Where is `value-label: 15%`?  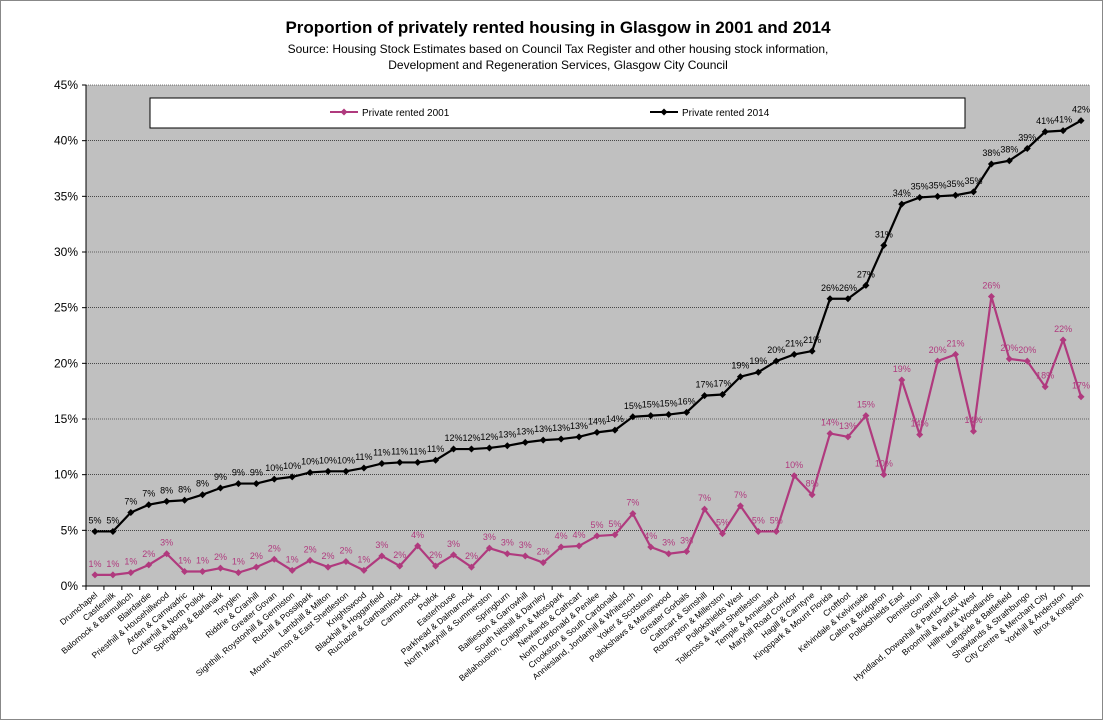 value-label: 15% is located at coordinates (669, 404).